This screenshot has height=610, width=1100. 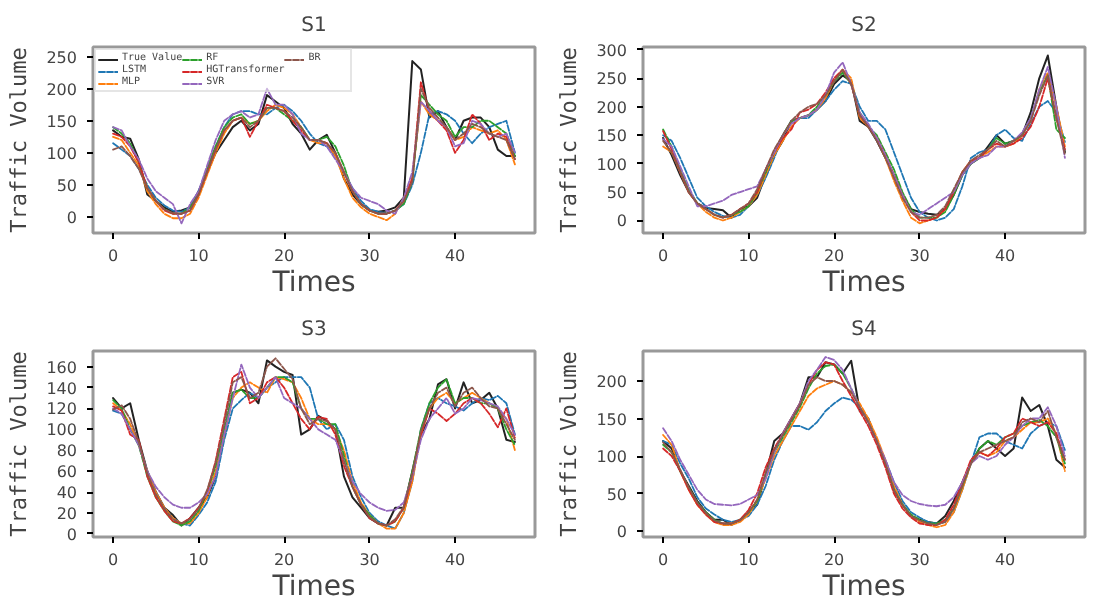 What do you see at coordinates (62, 367) in the screenshot?
I see `y-tick-label: 160` at bounding box center [62, 367].